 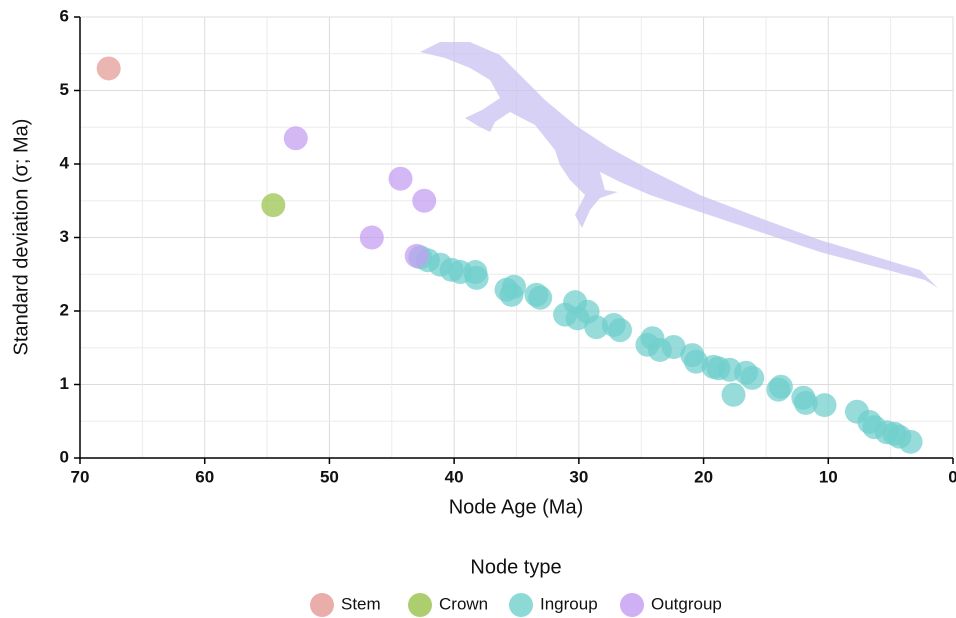 I want to click on legend-label: Crown, so click(x=463, y=603).